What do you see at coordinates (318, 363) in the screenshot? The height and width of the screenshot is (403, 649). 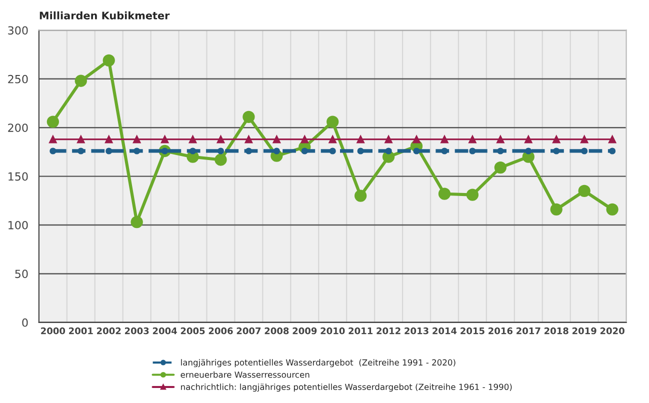 I see `legend-label: langjähriges potentielles Wasserdargebot (Zeitreihe 1991 - 2020)` at bounding box center [318, 363].